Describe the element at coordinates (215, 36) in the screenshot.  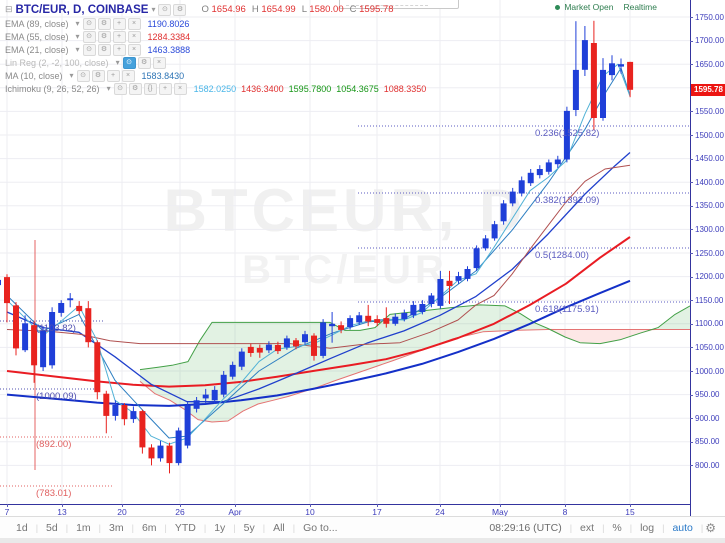
I see `legend-row: EMA (55, close) ▾ ⊙ ⚙ + × 1284.3384` at that location.